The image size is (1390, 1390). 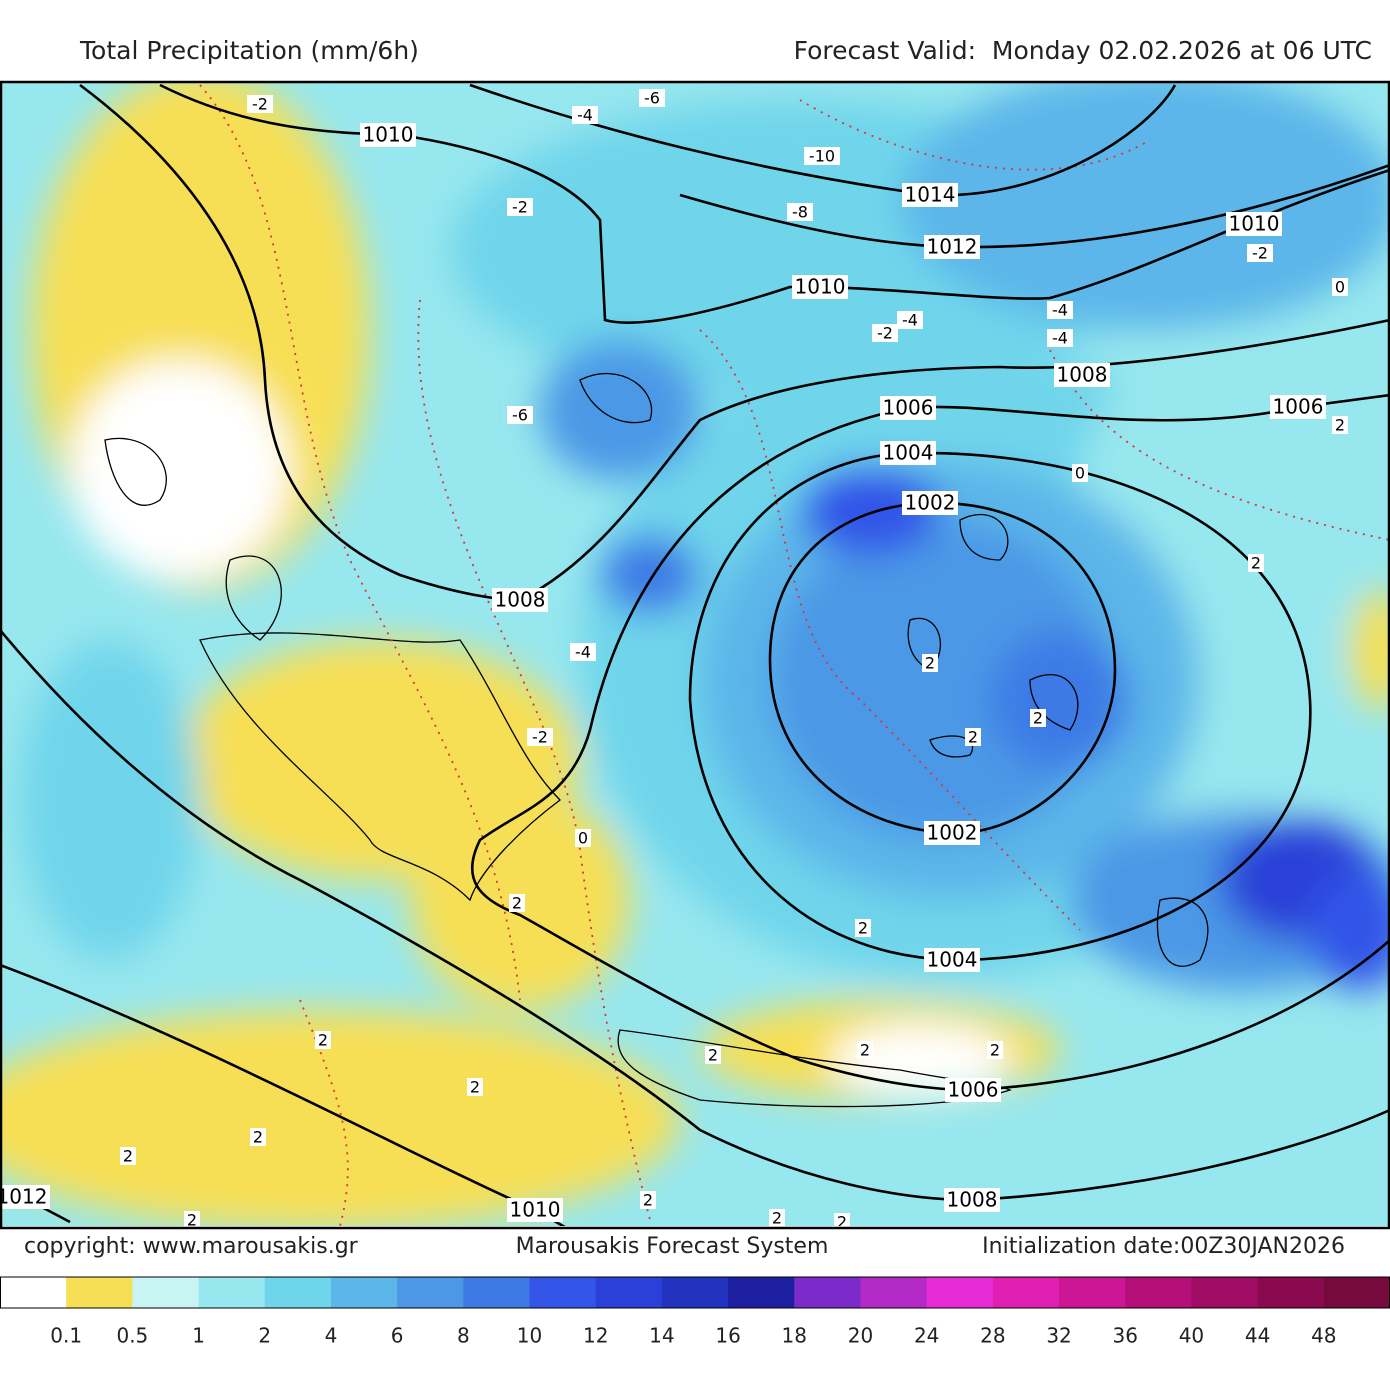 I want to click on temperature-label: -8, so click(x=800, y=212).